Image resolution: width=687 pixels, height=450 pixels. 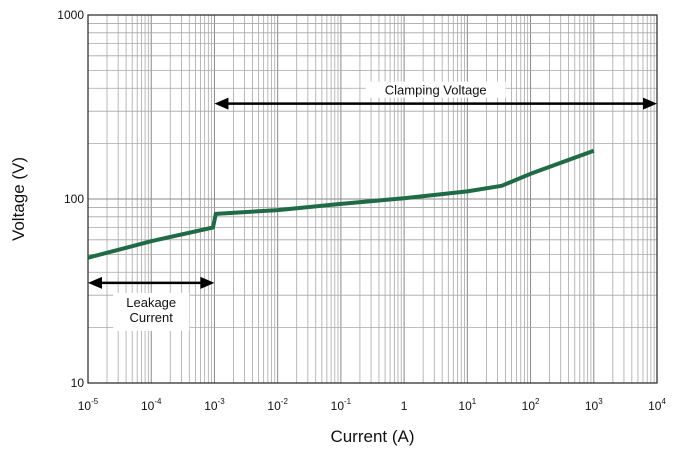 I want to click on x-tick-label: 10⁴, so click(x=657, y=405).